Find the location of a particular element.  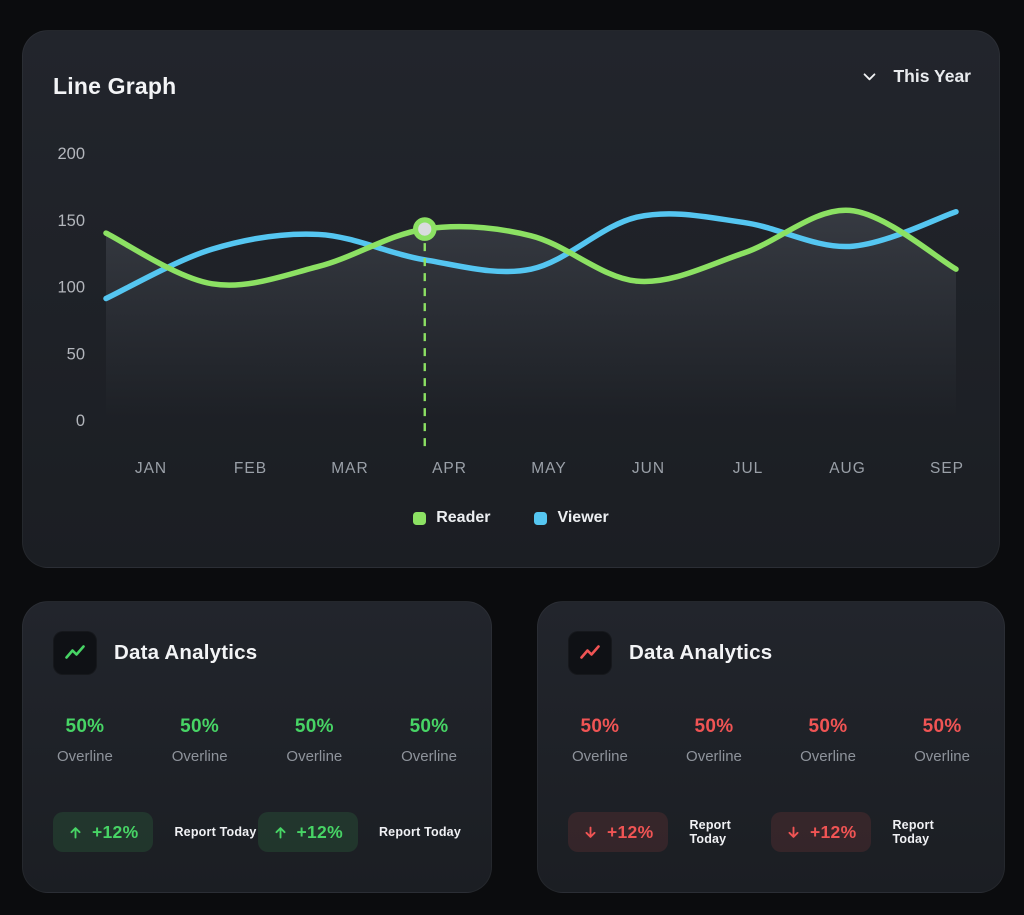

x-tick-label: AUG is located at coordinates (847, 468).